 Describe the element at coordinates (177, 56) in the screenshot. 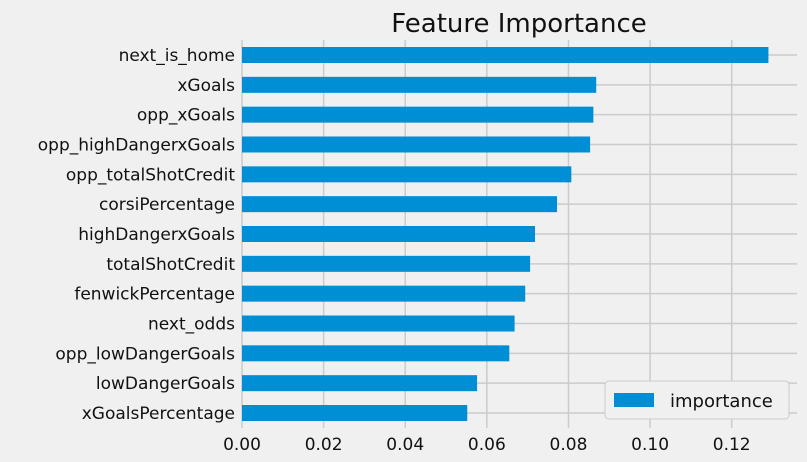

I see `y-tick-label-0: next_is_home` at that location.